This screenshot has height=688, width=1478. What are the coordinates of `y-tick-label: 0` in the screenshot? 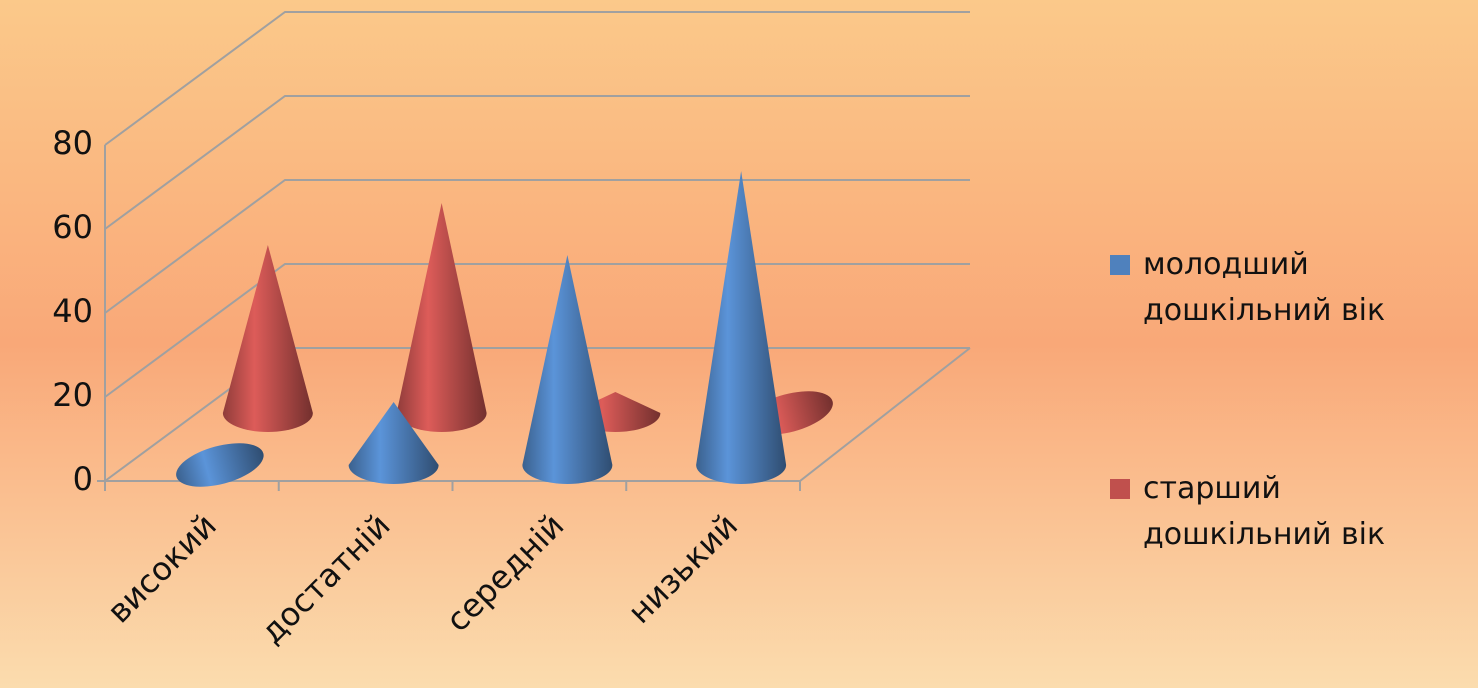 It's located at (83, 479).